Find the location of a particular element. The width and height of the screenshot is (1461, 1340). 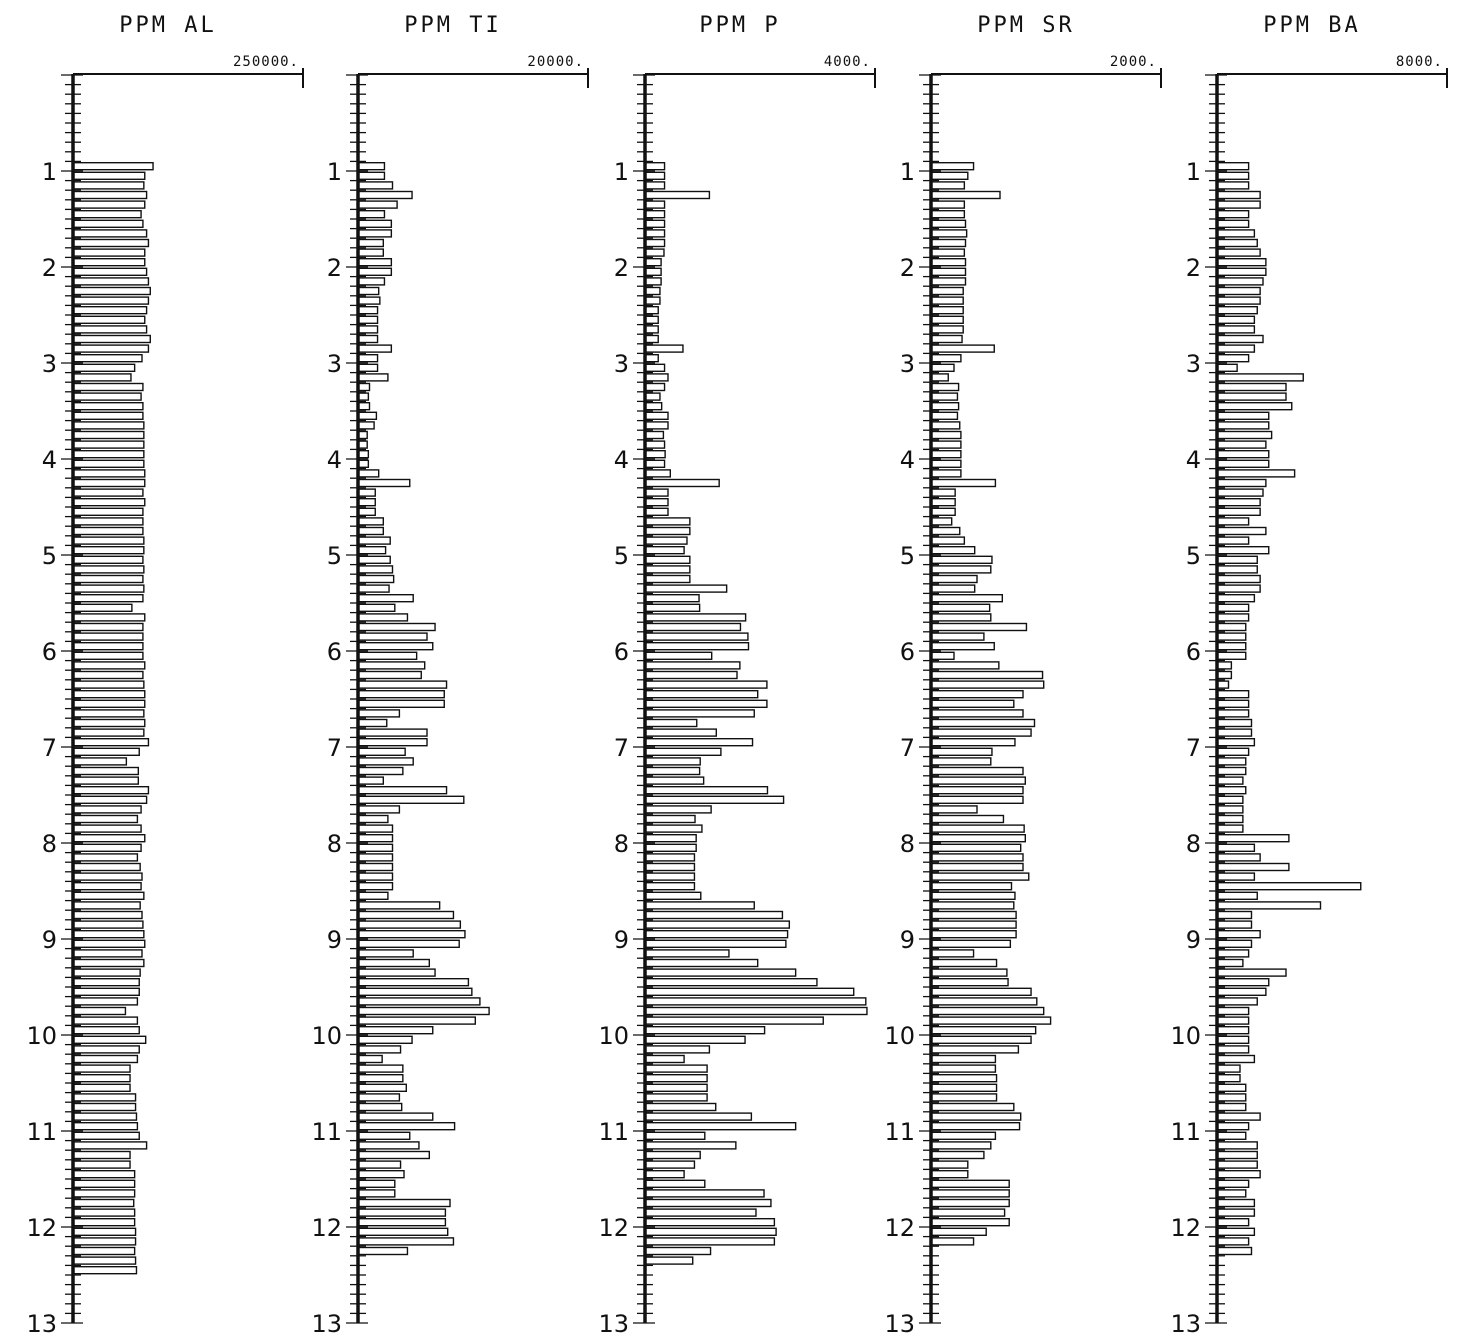

depth-tick-label: 6 is located at coordinates (334, 652).